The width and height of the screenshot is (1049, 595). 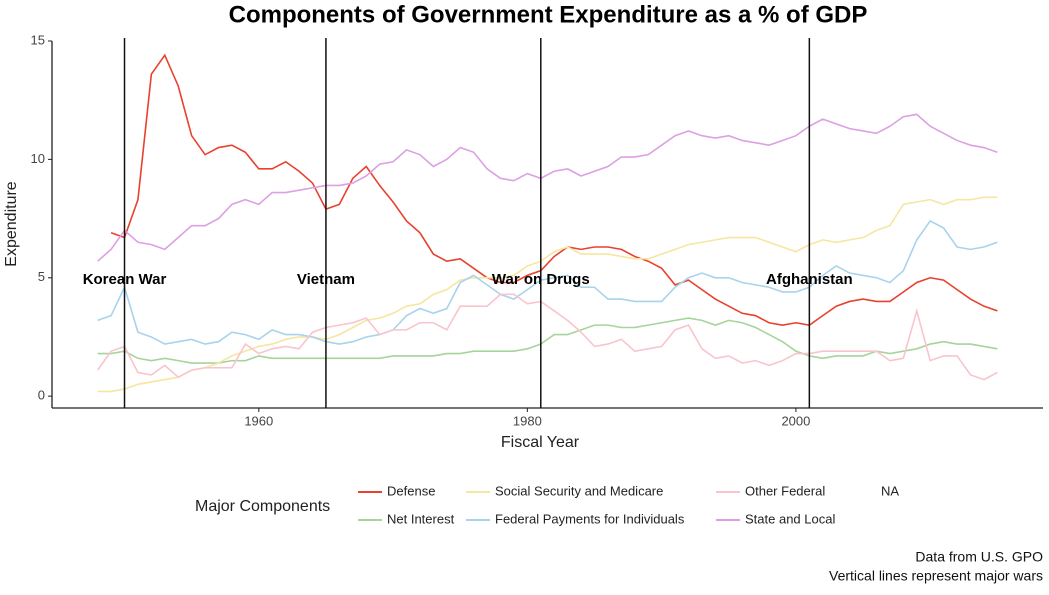 I want to click on y-tick-label: 5, so click(x=41, y=276).